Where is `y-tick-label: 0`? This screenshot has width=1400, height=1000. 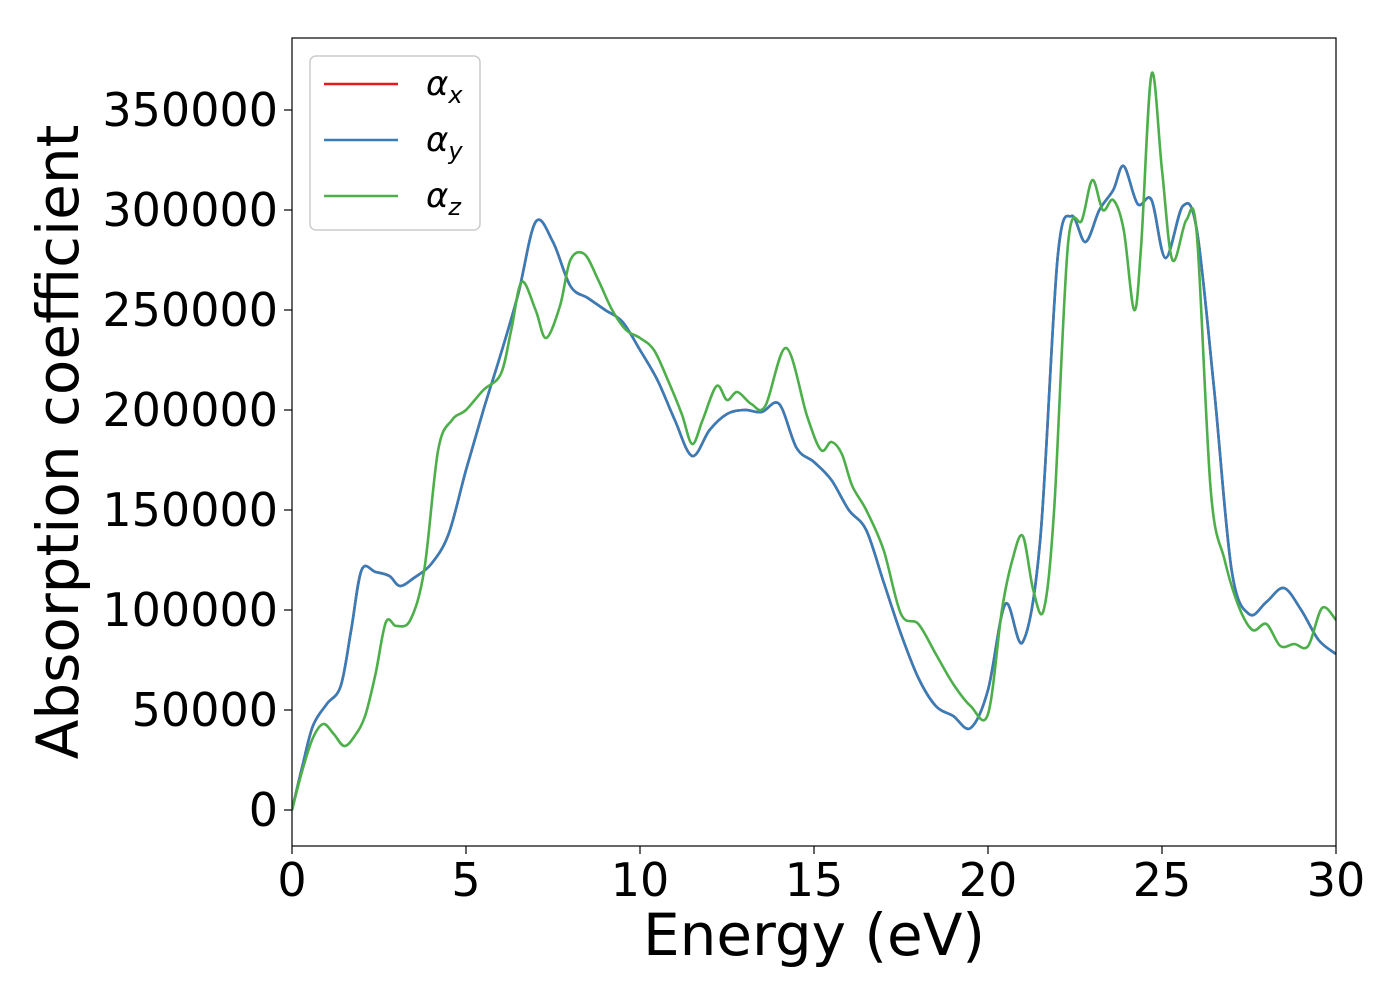
y-tick-label: 0 is located at coordinates (263, 810).